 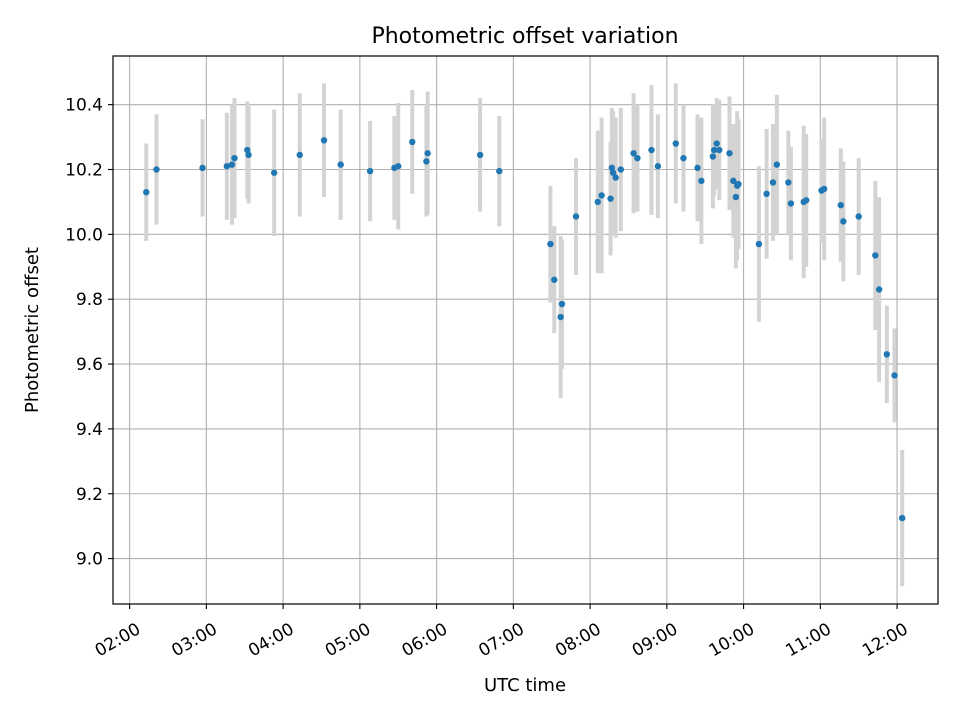 What do you see at coordinates (885, 640) in the screenshot?
I see `x-tick-label: 12:00` at bounding box center [885, 640].